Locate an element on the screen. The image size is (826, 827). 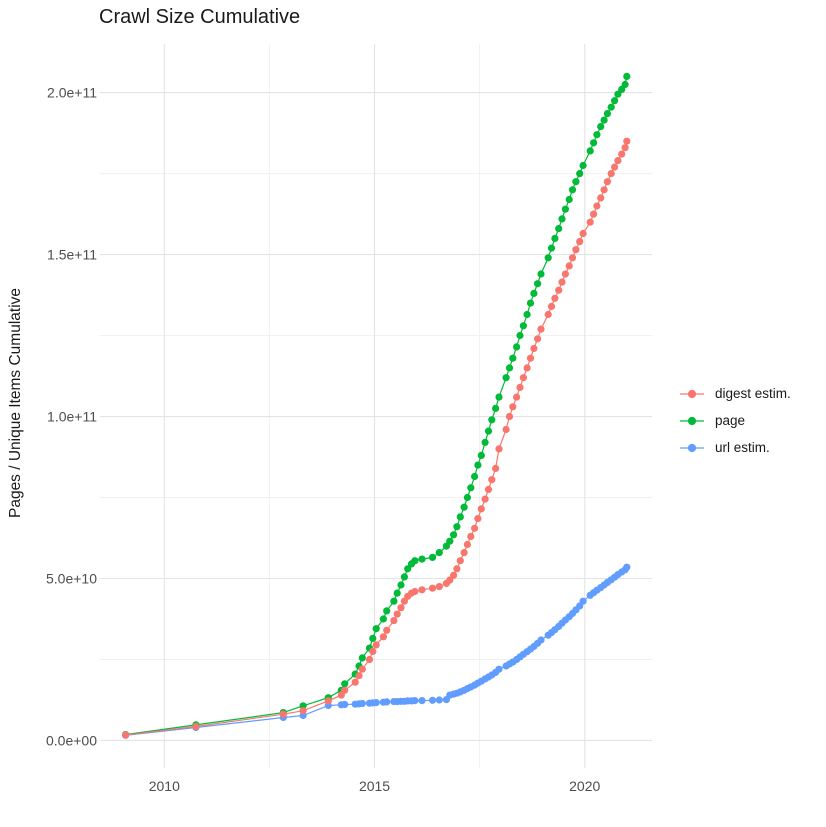
legend-label: page is located at coordinates (730, 420).